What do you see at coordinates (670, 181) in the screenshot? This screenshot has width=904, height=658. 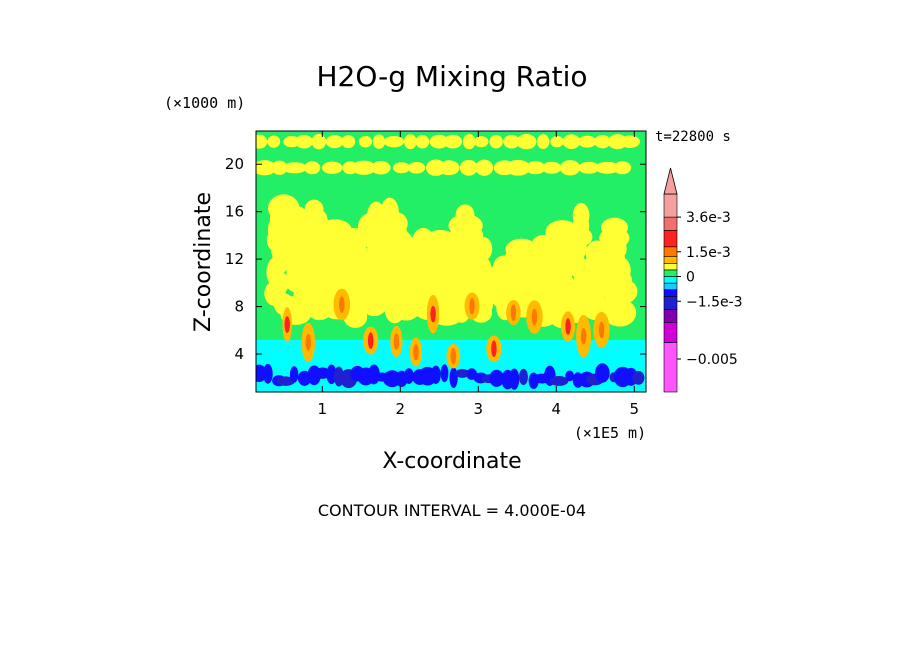 I see `colorbar-extension-arrow` at bounding box center [670, 181].